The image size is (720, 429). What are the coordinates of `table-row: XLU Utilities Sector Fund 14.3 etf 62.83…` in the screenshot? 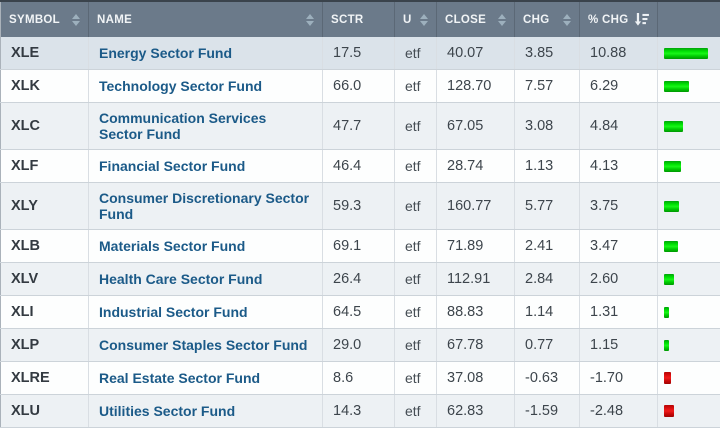 It's located at (360, 411).